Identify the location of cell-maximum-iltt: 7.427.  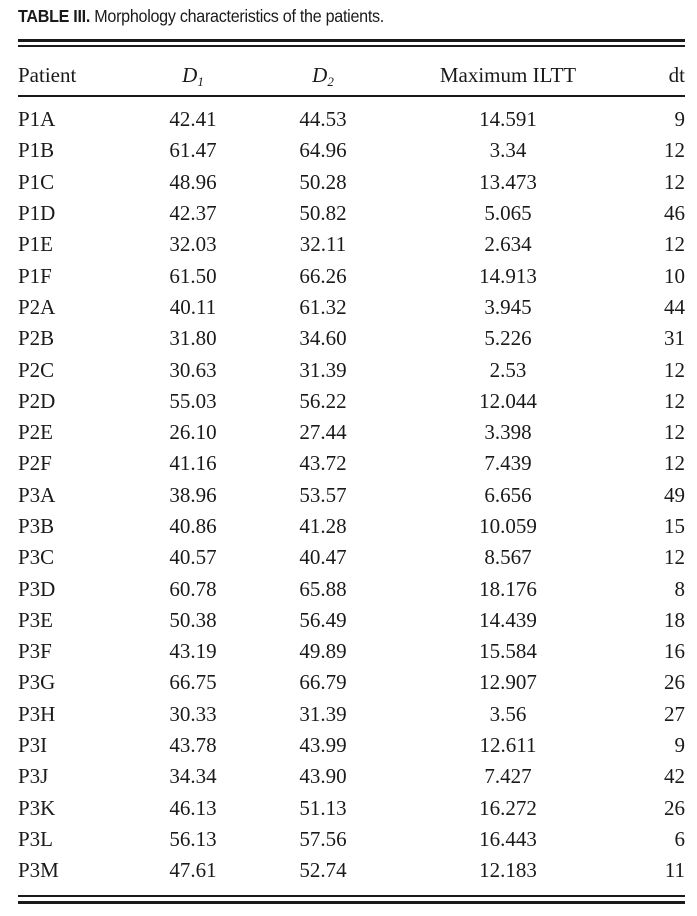
(508, 776).